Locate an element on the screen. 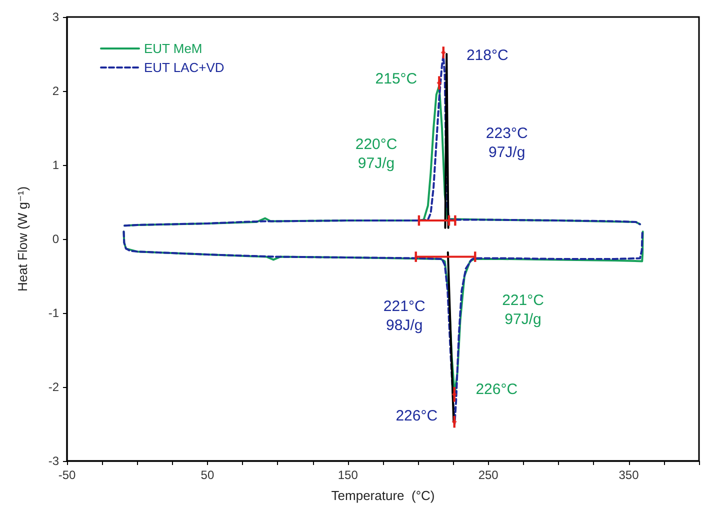 This screenshot has height=507, width=702. x-tick-label: -50 is located at coordinates (67, 475).